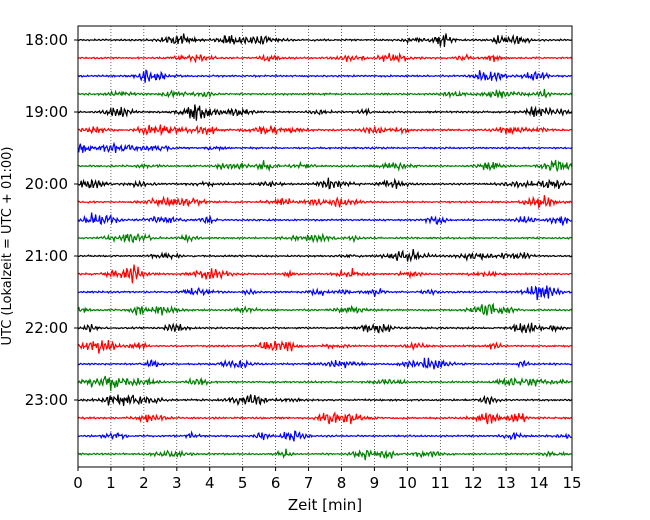  Describe the element at coordinates (571, 483) in the screenshot. I see `x-tick-label: 15` at that location.